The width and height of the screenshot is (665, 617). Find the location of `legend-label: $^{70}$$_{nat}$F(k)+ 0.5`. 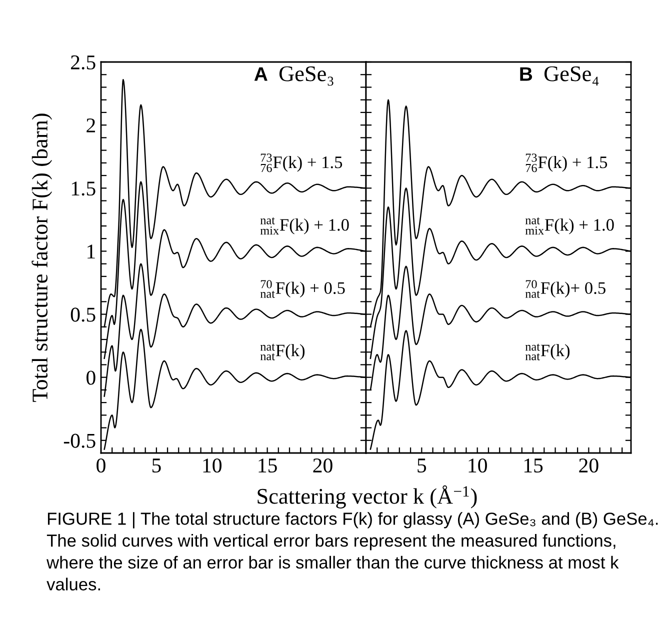

legend-label: $^{70}$$_{nat}$F(k)+ 0.5 is located at coordinates (565, 289).